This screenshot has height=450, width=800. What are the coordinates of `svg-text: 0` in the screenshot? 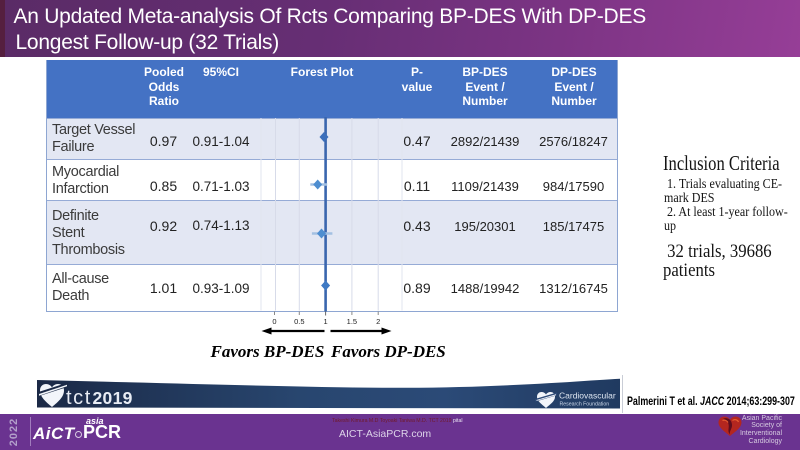 It's located at (274, 321).